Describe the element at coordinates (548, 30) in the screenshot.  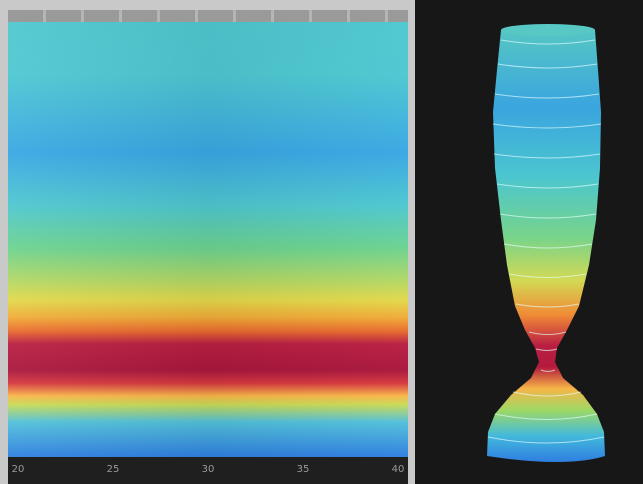
I see `vase-top` at that location.